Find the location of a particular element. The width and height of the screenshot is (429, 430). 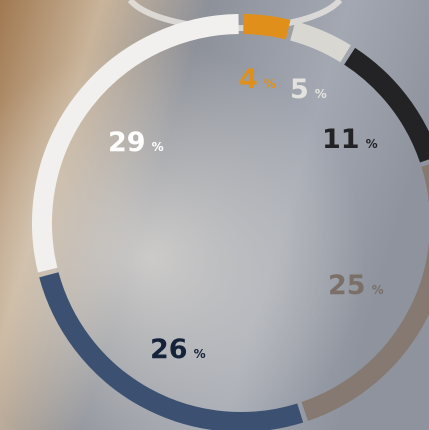

data-label: 25% is located at coordinates (356, 285).